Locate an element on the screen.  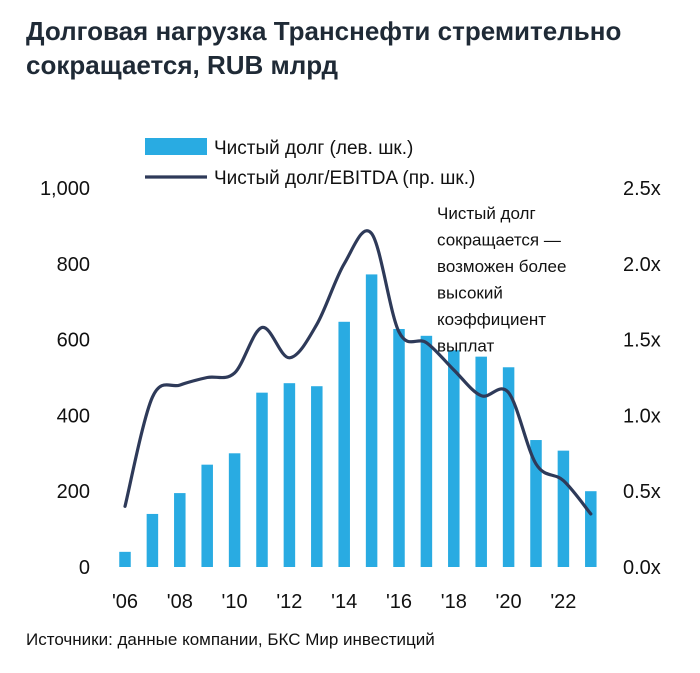
x-tick-label: '20 is located at coordinates (509, 602).